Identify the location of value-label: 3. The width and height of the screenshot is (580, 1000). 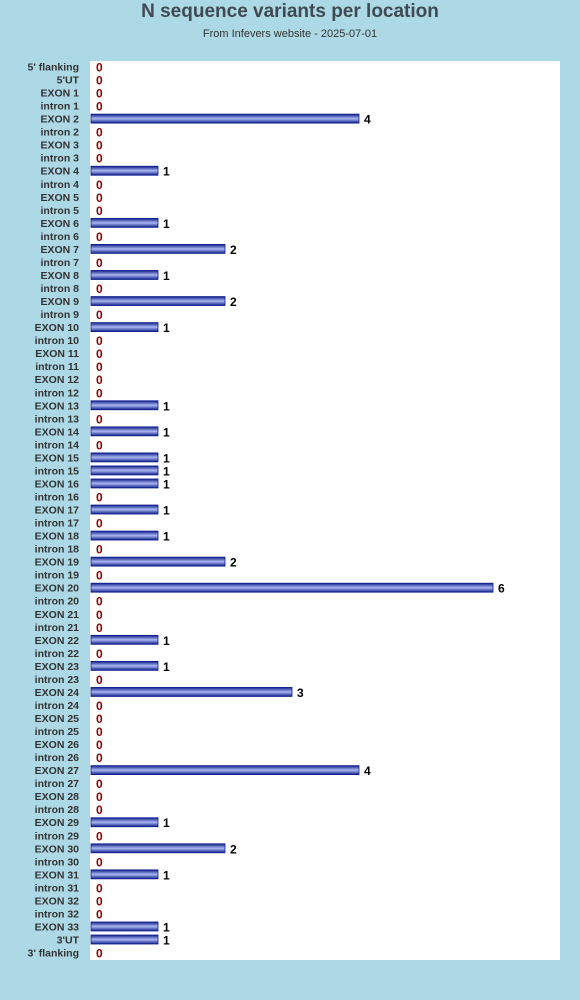
(300, 693).